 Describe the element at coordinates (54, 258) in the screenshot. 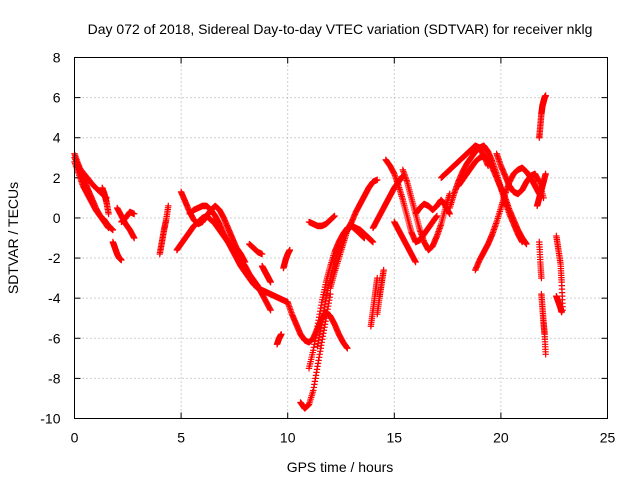

I see `y-tick-label: -2` at that location.